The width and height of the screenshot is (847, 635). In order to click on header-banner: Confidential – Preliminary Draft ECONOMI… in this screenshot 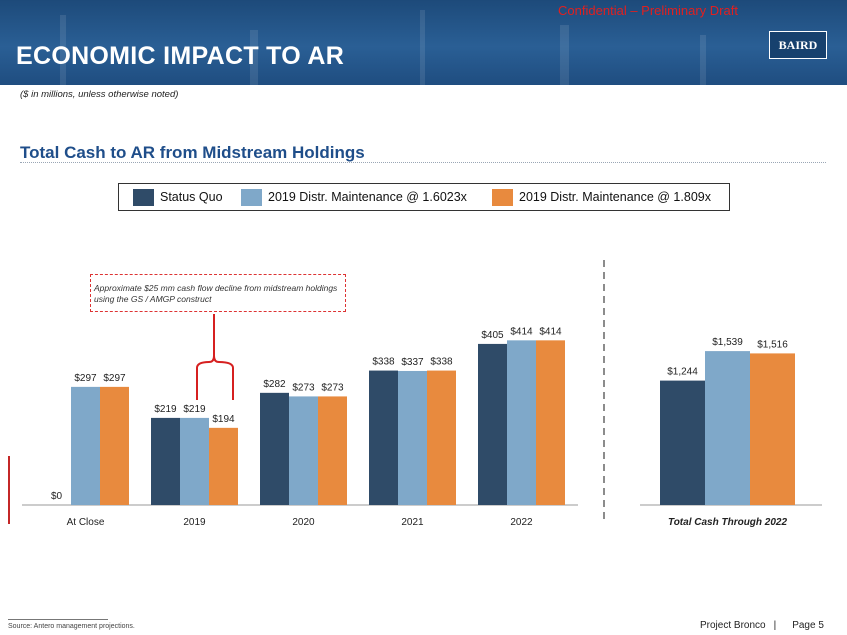, I will do `click(423, 42)`.